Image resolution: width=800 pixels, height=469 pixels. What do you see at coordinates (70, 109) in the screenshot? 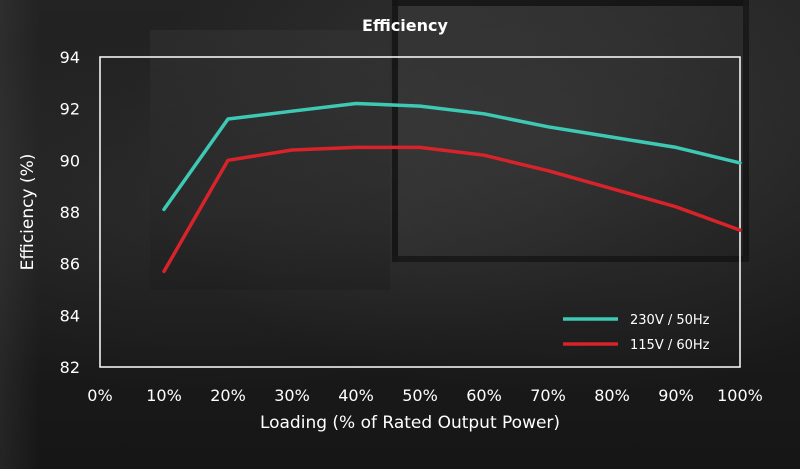
I see `y-tick-label: 92` at bounding box center [70, 109].